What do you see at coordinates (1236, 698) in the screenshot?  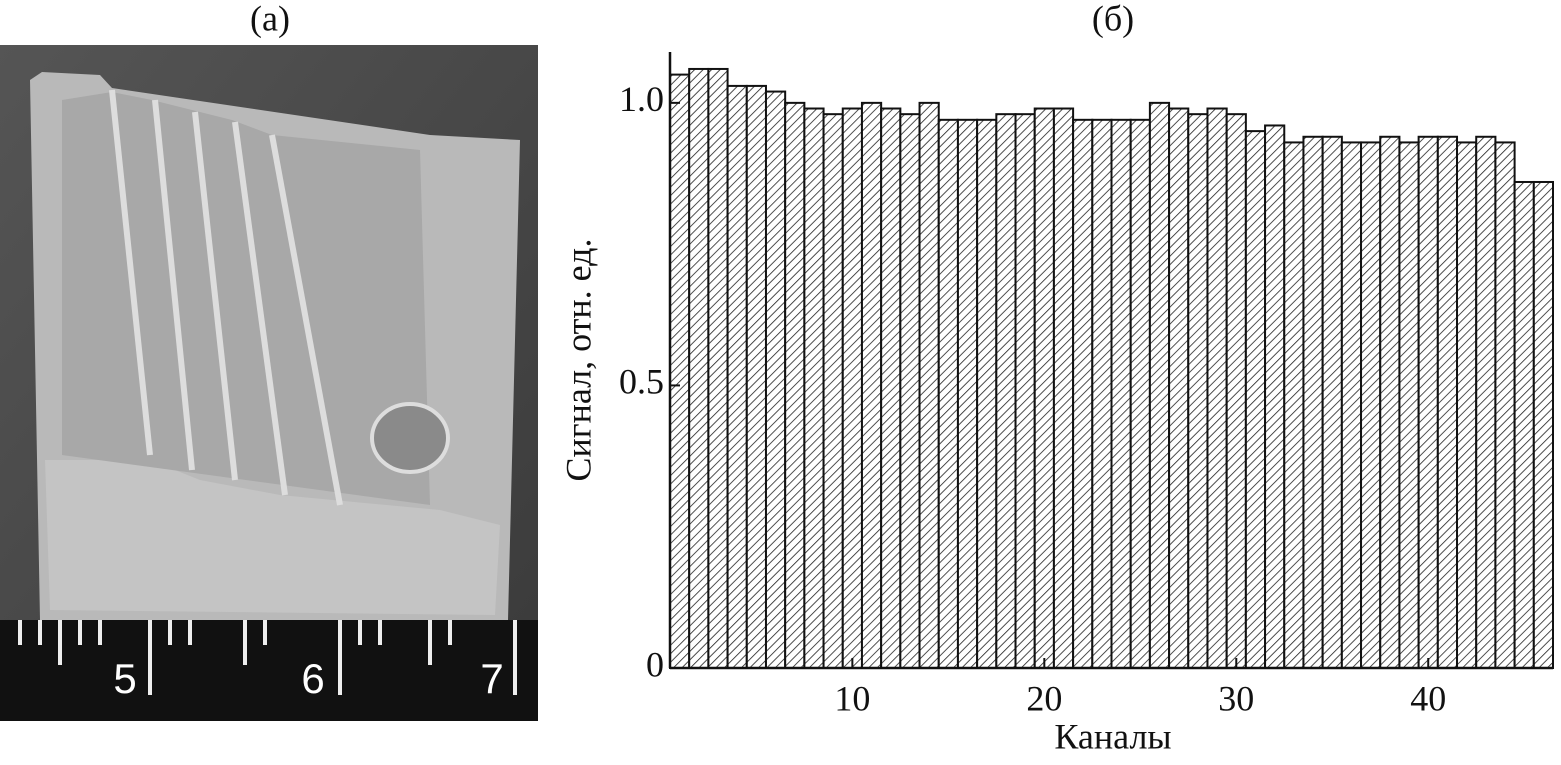 I see `x-tick-label: 30` at bounding box center [1236, 698].